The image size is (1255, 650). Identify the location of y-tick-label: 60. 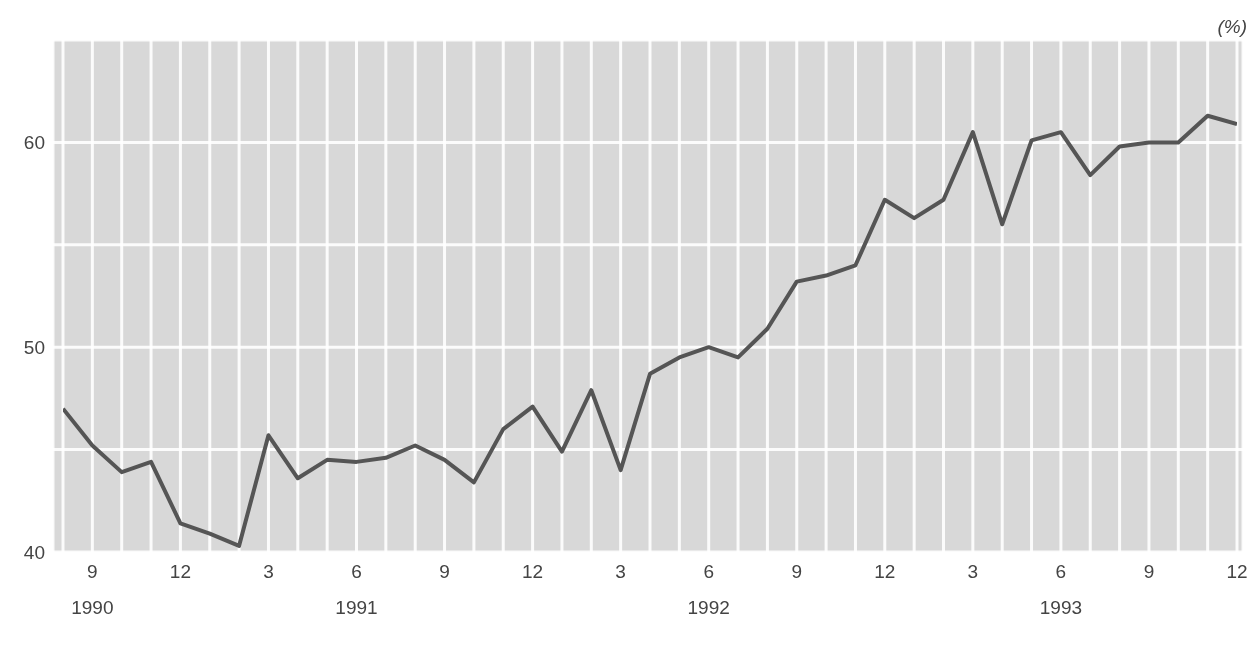
(34, 143).